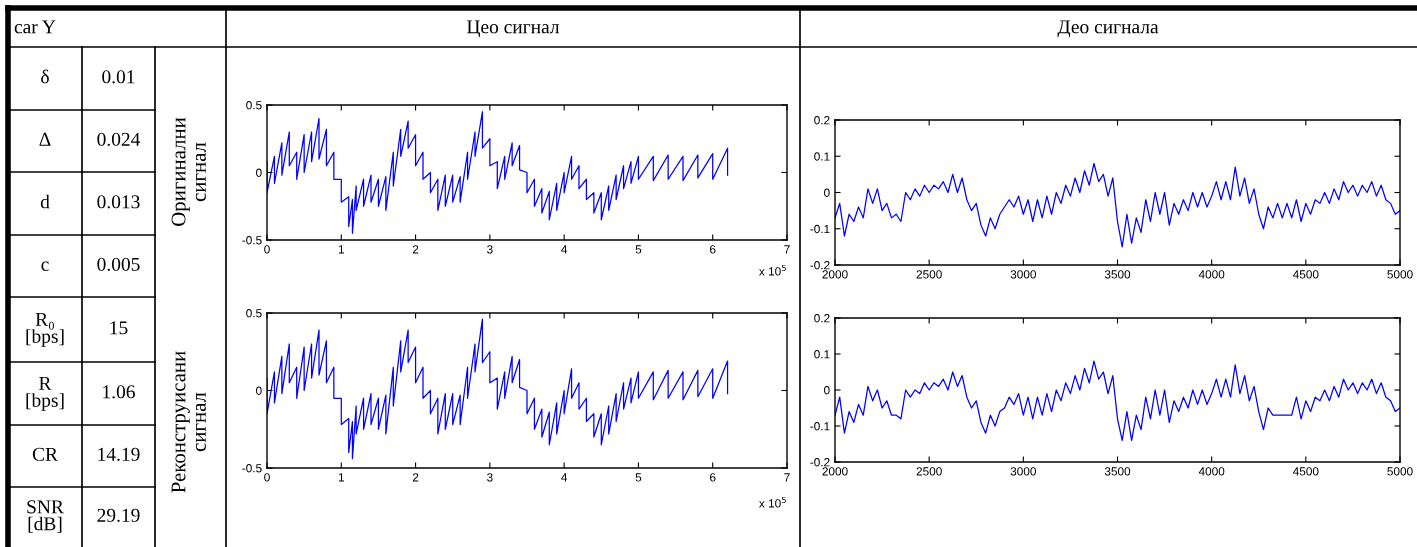 This screenshot has width=1417, height=547. I want to click on data-label: 0.01, so click(118, 77).